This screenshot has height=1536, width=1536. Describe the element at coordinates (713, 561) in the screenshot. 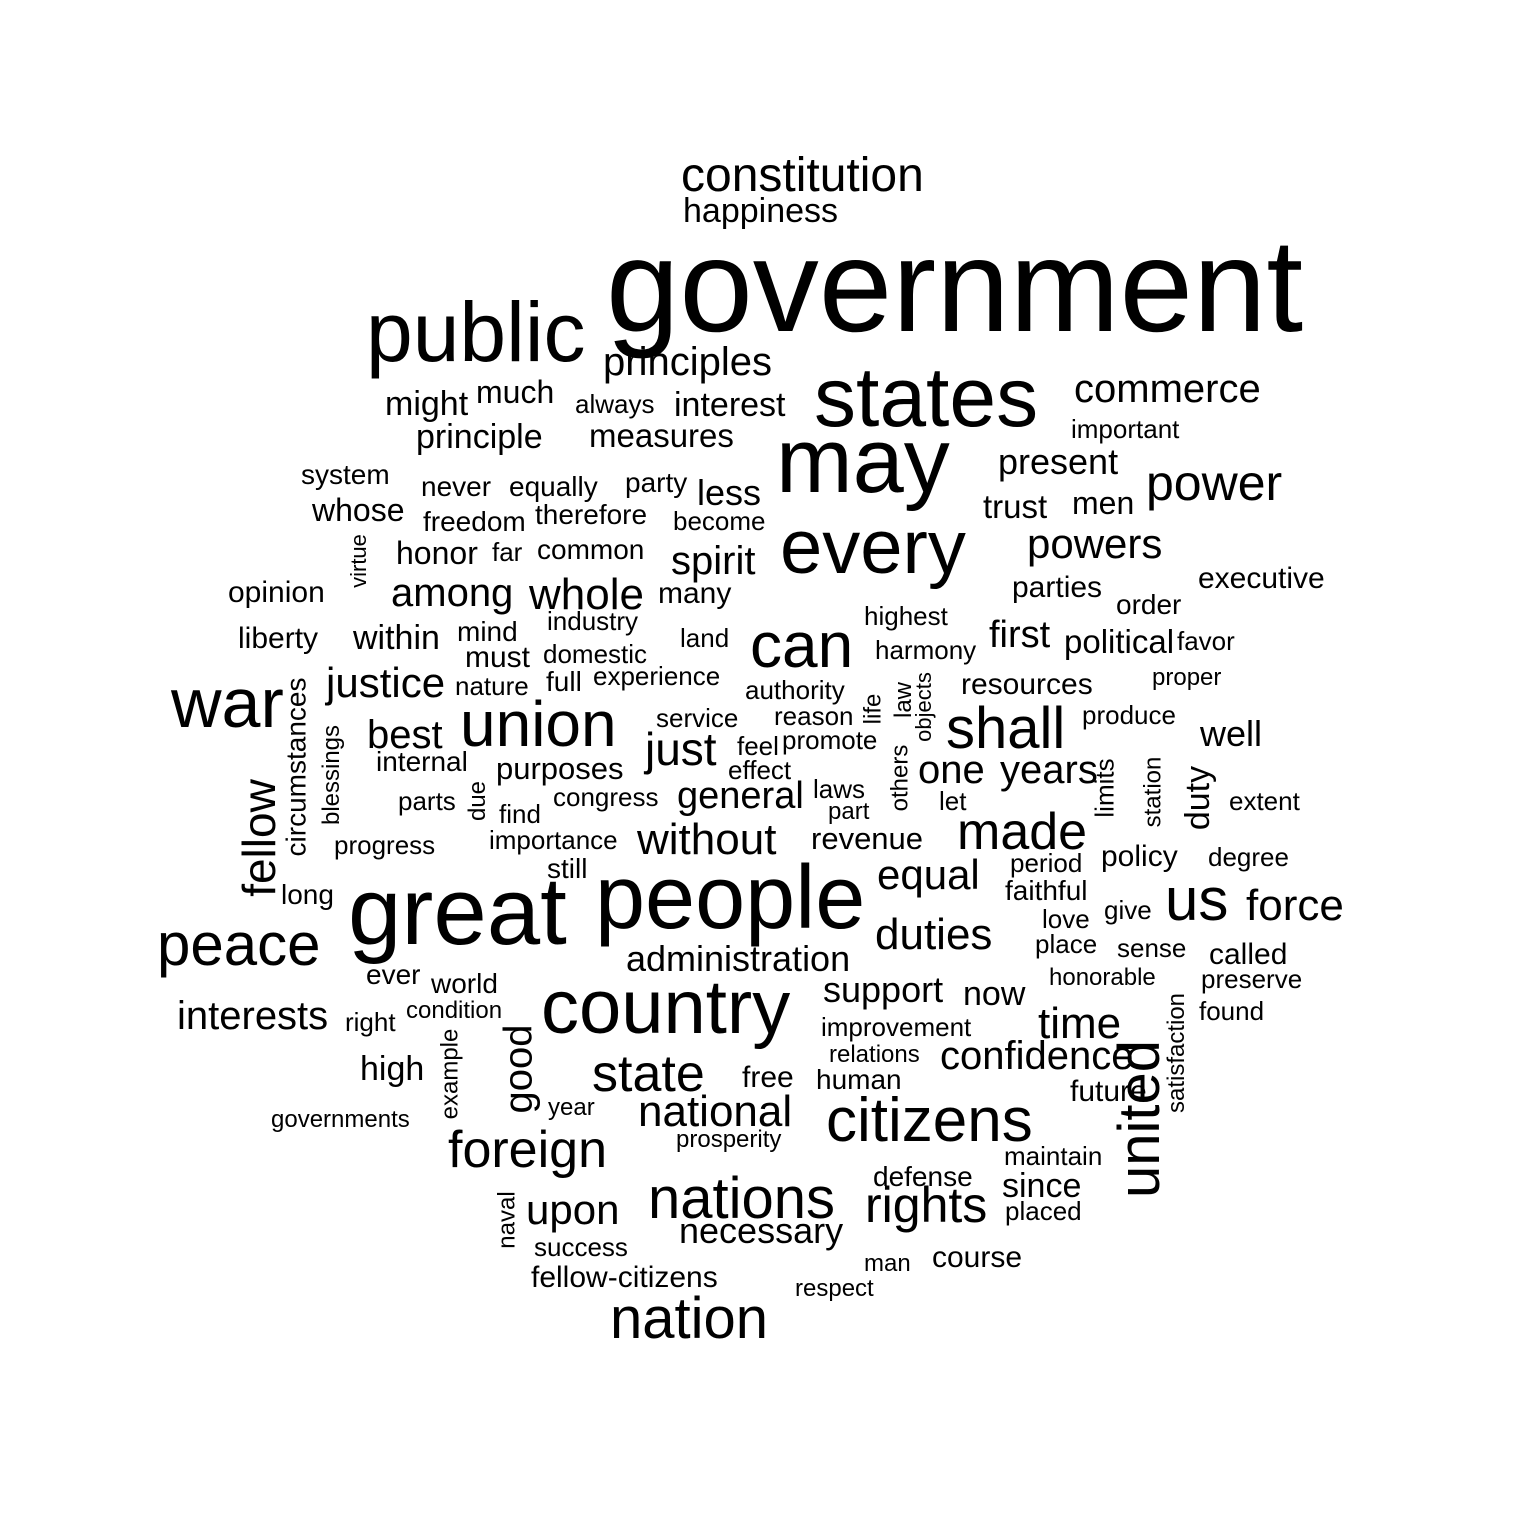

I see `word-spirit: spirit` at that location.